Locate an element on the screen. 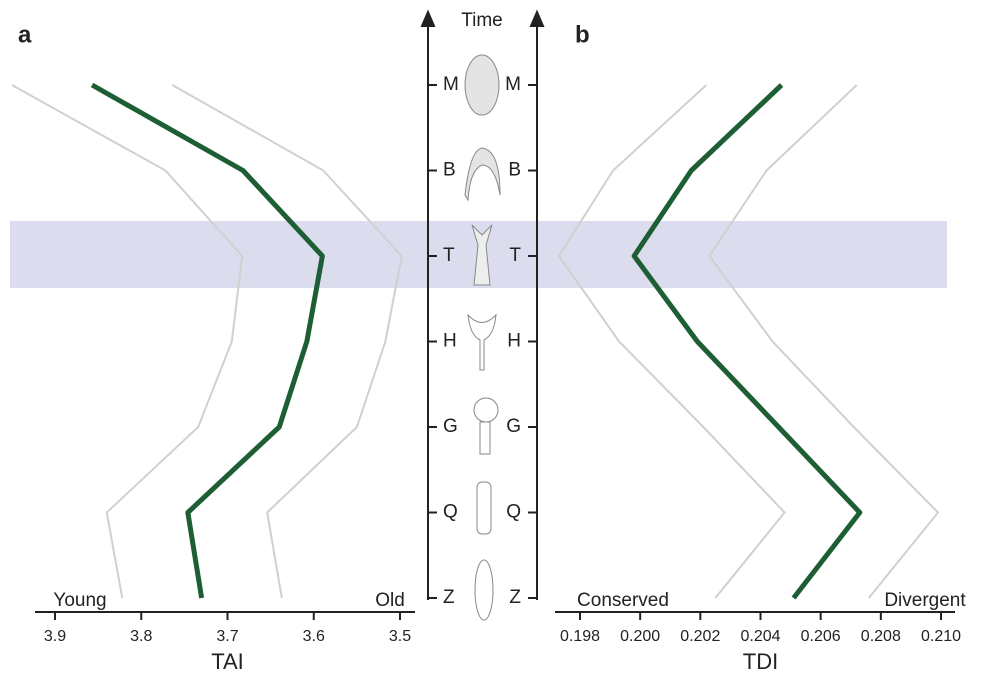 Image resolution: width=981 pixels, height=681 pixels. embryo-drawings is located at coordinates (482, 337).